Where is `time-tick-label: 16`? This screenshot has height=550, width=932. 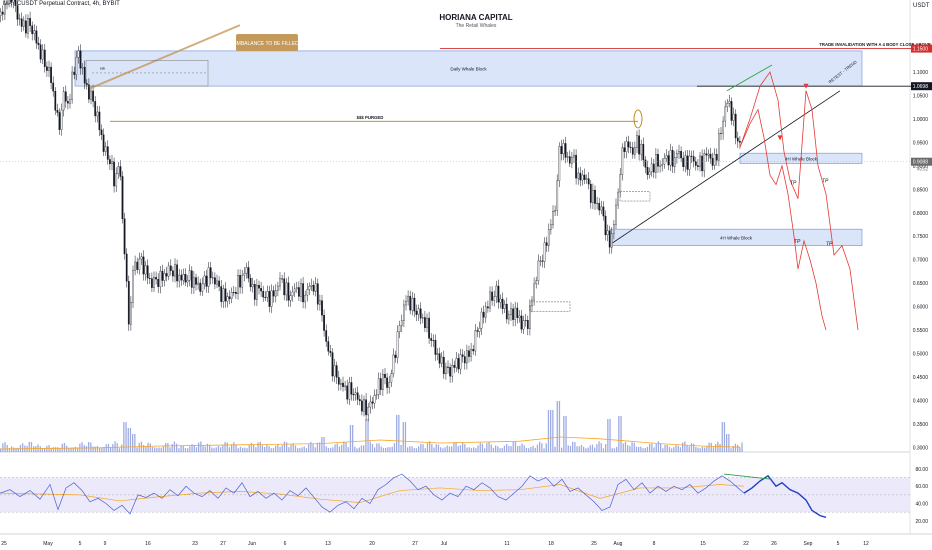 time-tick-label: 16 is located at coordinates (148, 544).